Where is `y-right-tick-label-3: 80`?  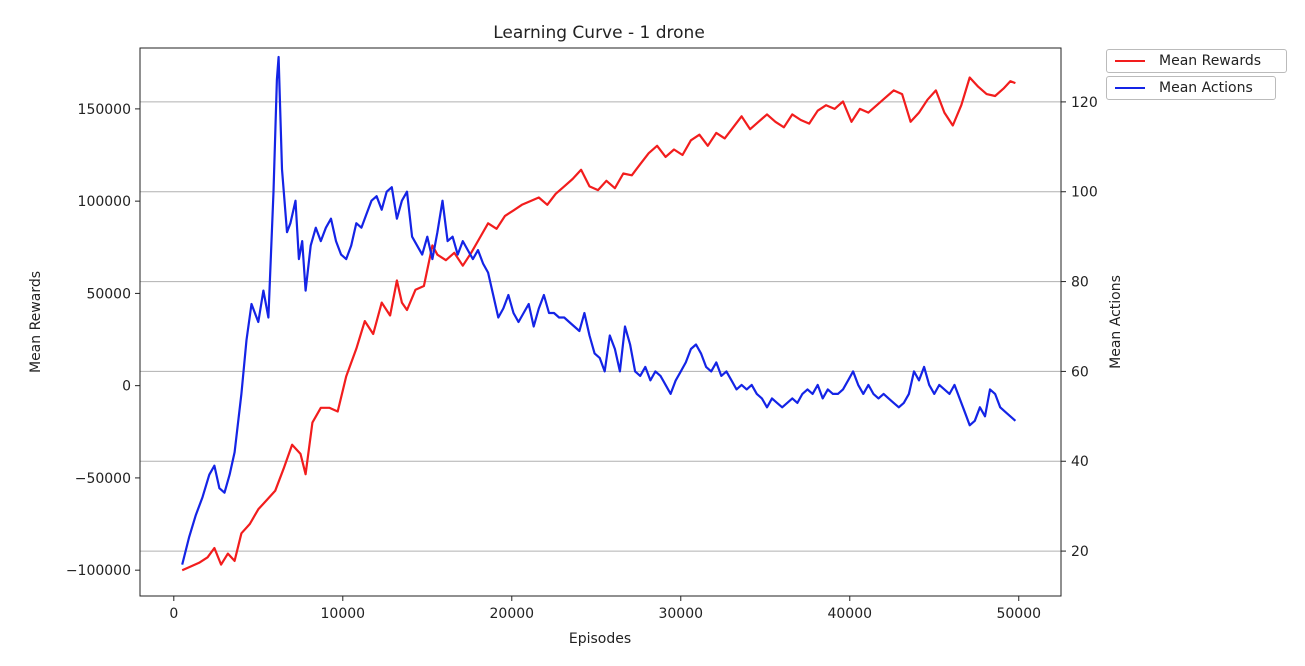
y-right-tick-label-3: 80 is located at coordinates (1080, 283).